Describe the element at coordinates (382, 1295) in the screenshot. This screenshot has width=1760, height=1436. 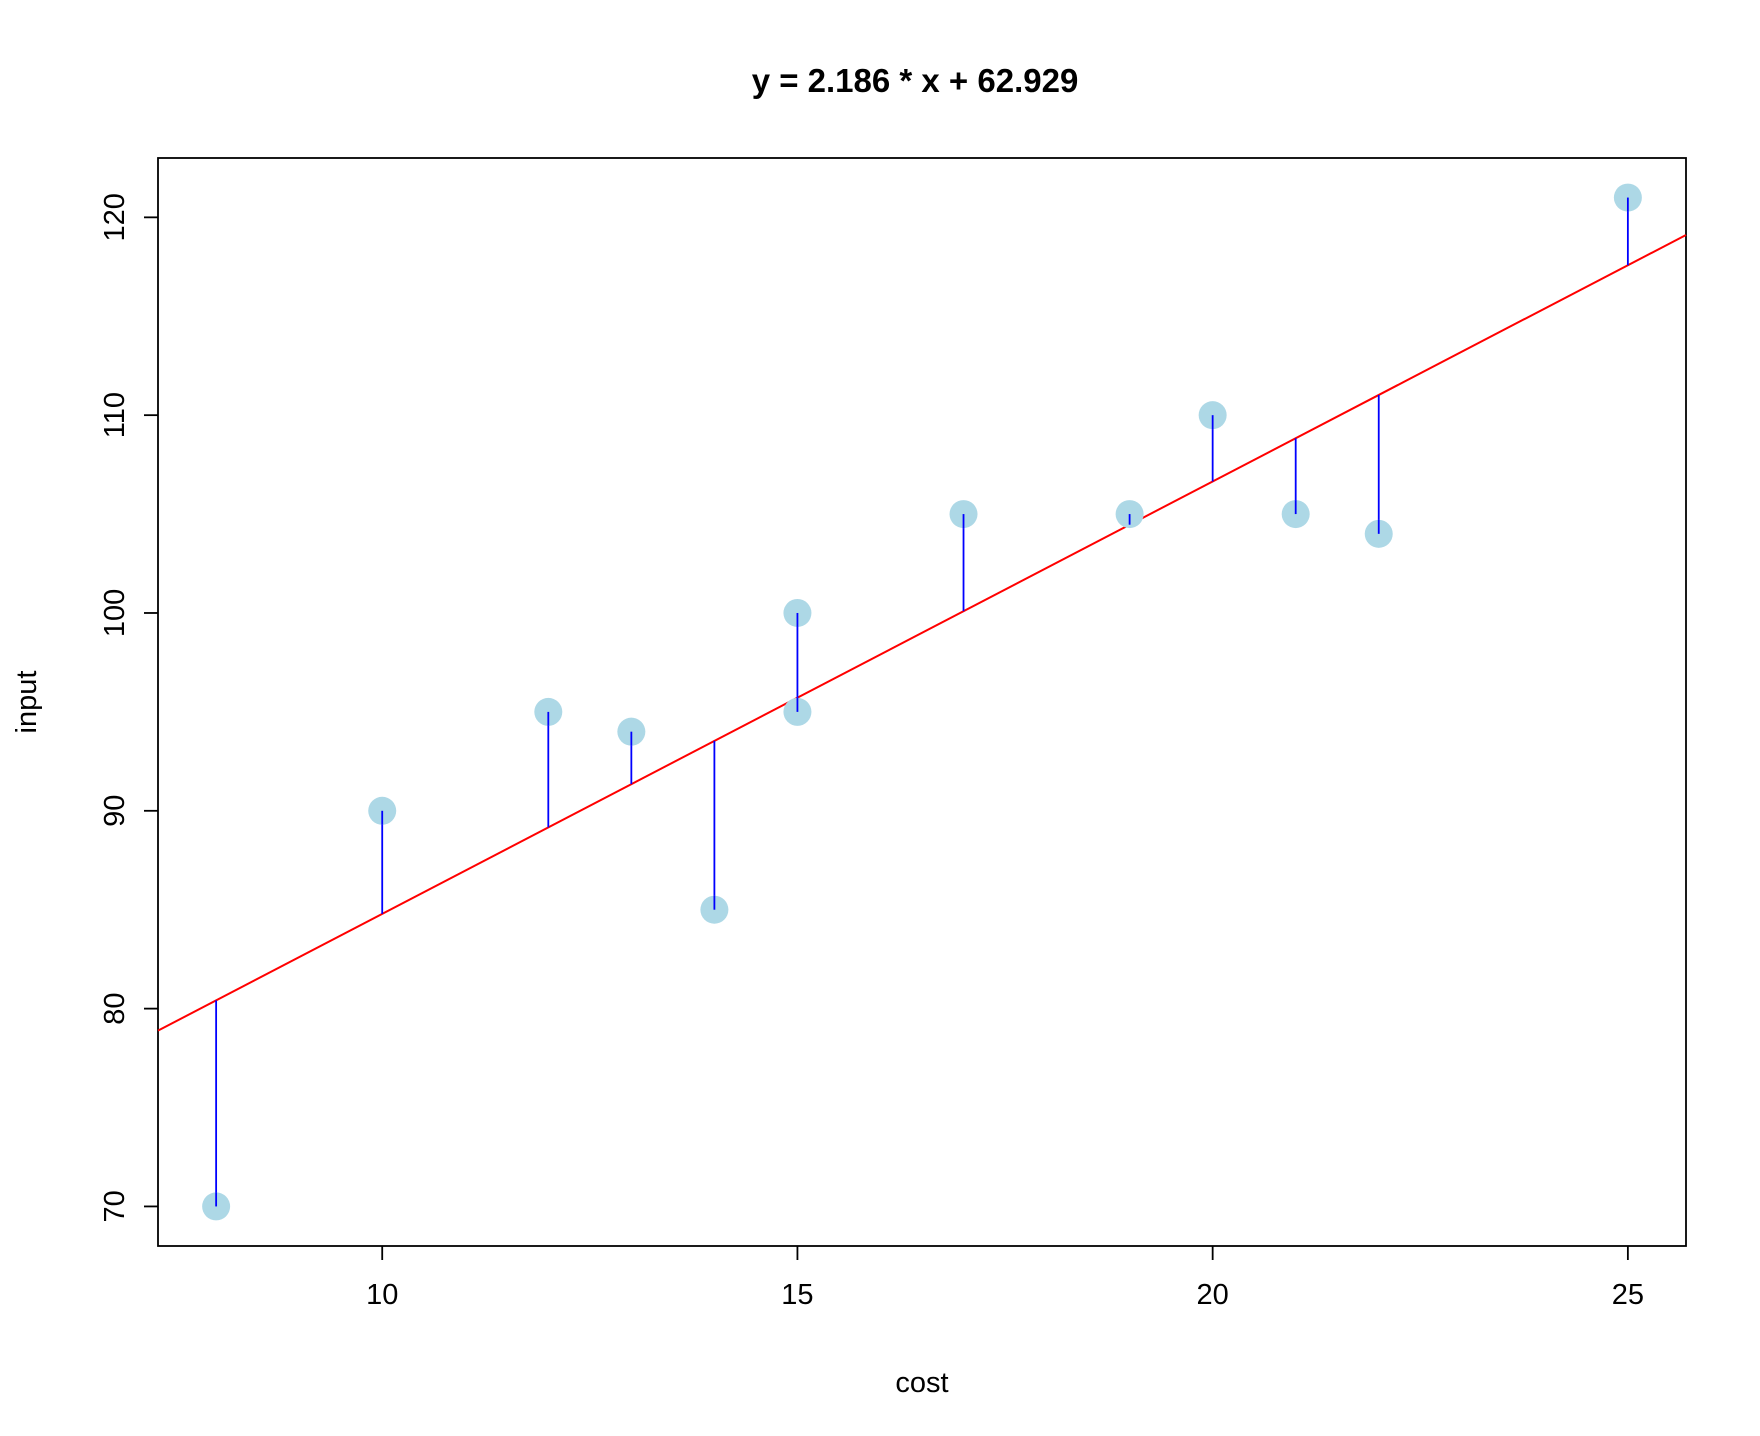
I see `x-tick-label: 10` at that location.